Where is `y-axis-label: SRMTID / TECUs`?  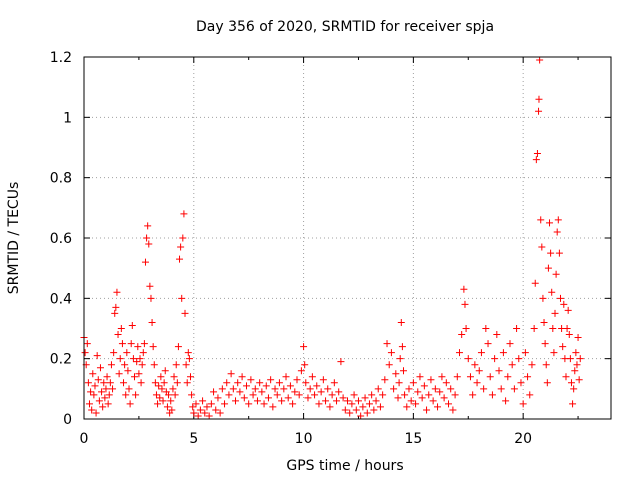
y-axis-label: SRMTID / TECUs is located at coordinates (14, 238).